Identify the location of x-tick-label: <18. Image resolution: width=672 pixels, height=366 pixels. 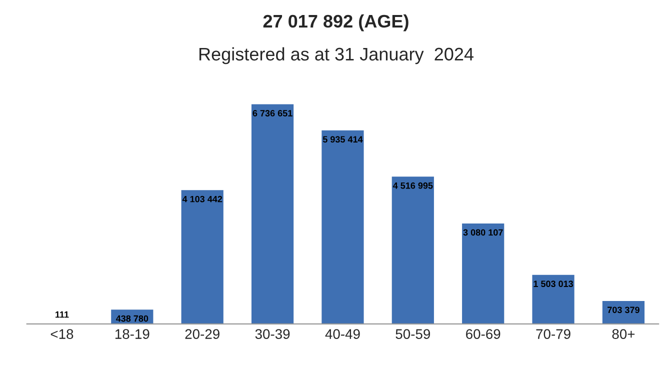
(62, 334).